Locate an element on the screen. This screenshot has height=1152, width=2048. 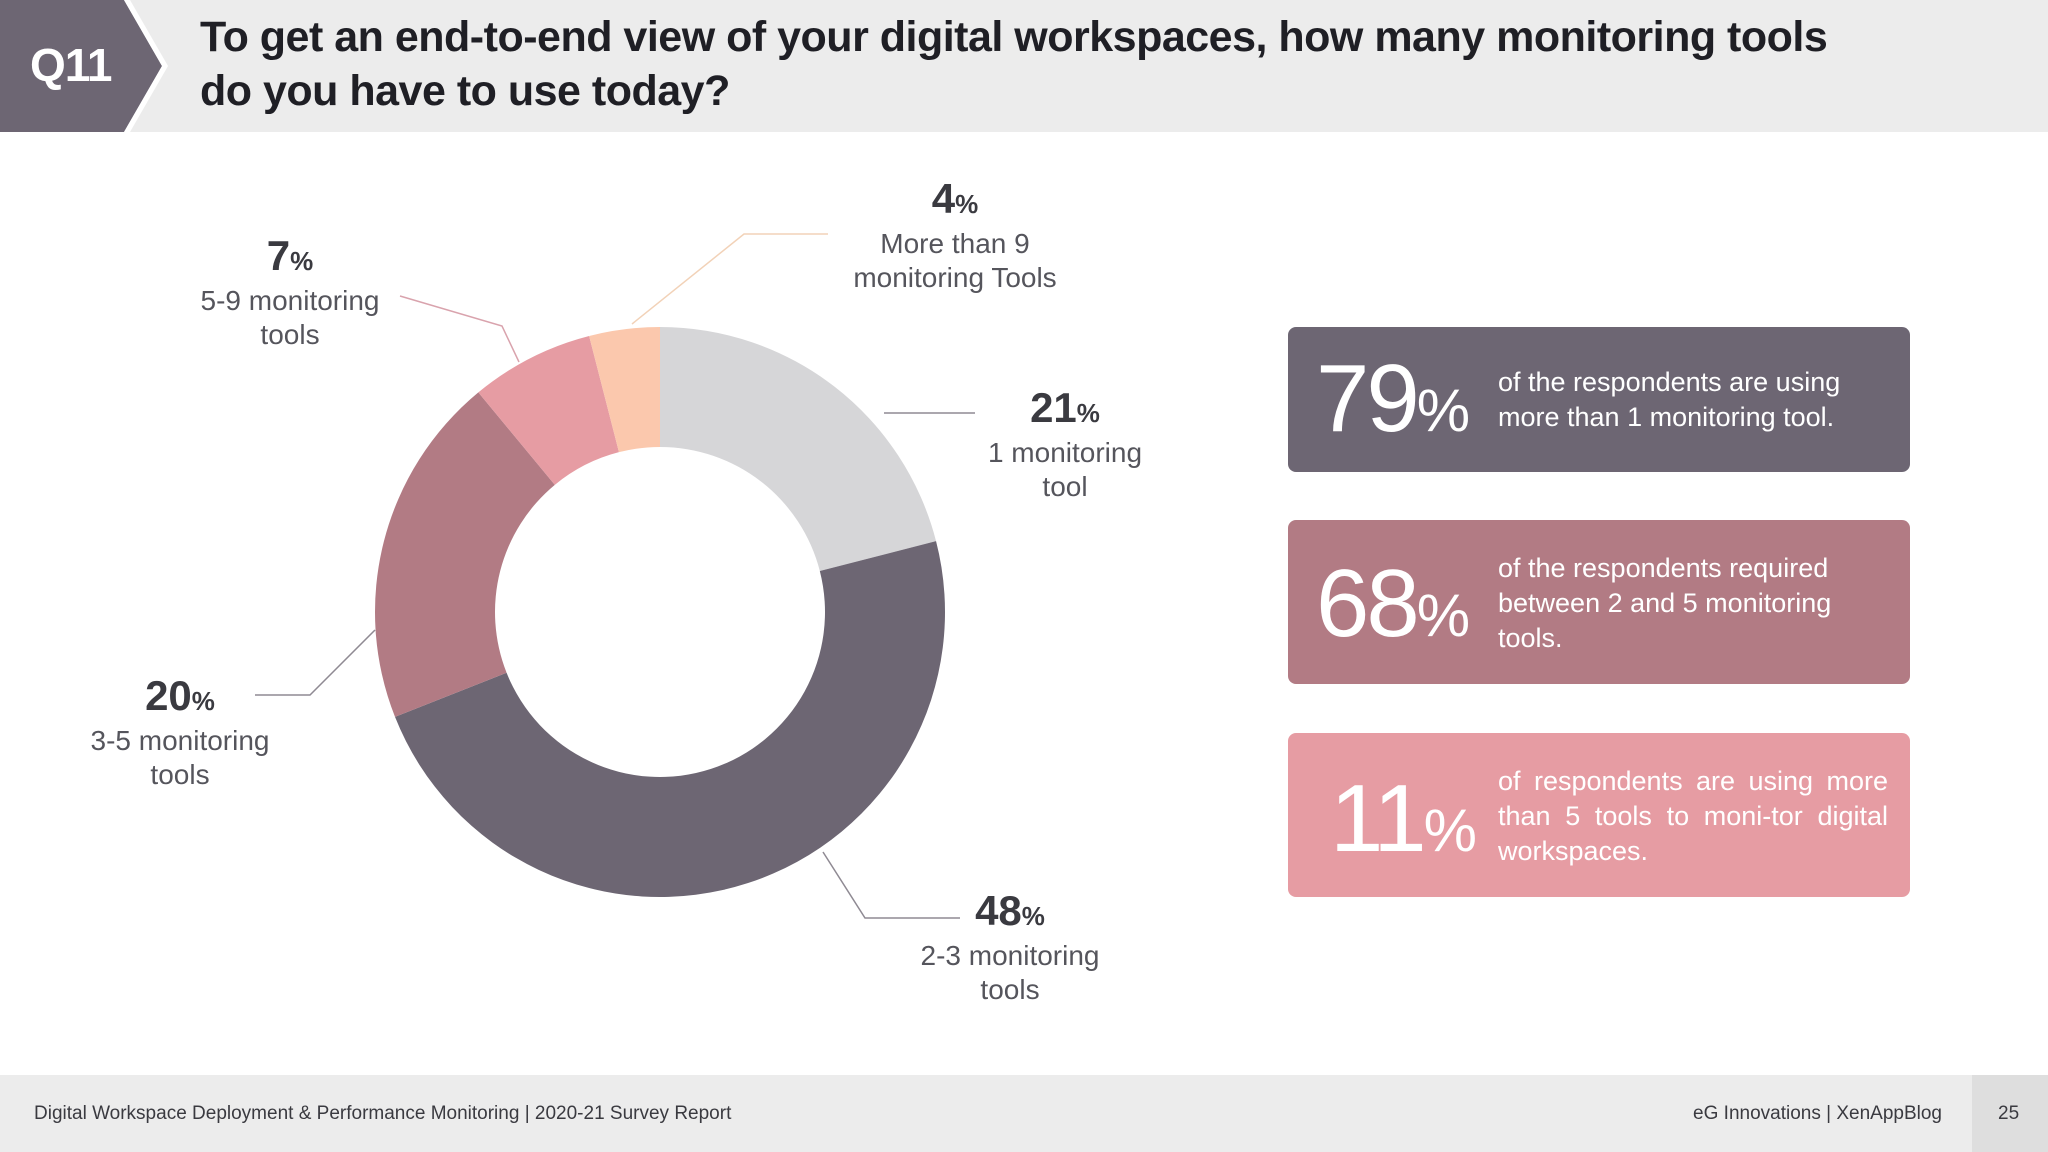
slice-category-label-1-line-2: tool is located at coordinates (1064, 486).